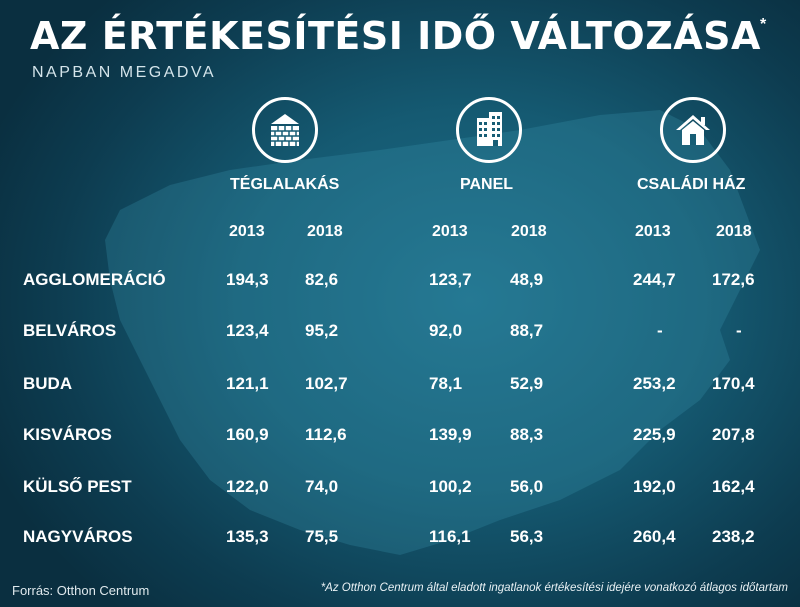 This screenshot has height=607, width=800. What do you see at coordinates (77, 486) in the screenshot?
I see `row-label: KÜLSŐ PEST` at bounding box center [77, 486].